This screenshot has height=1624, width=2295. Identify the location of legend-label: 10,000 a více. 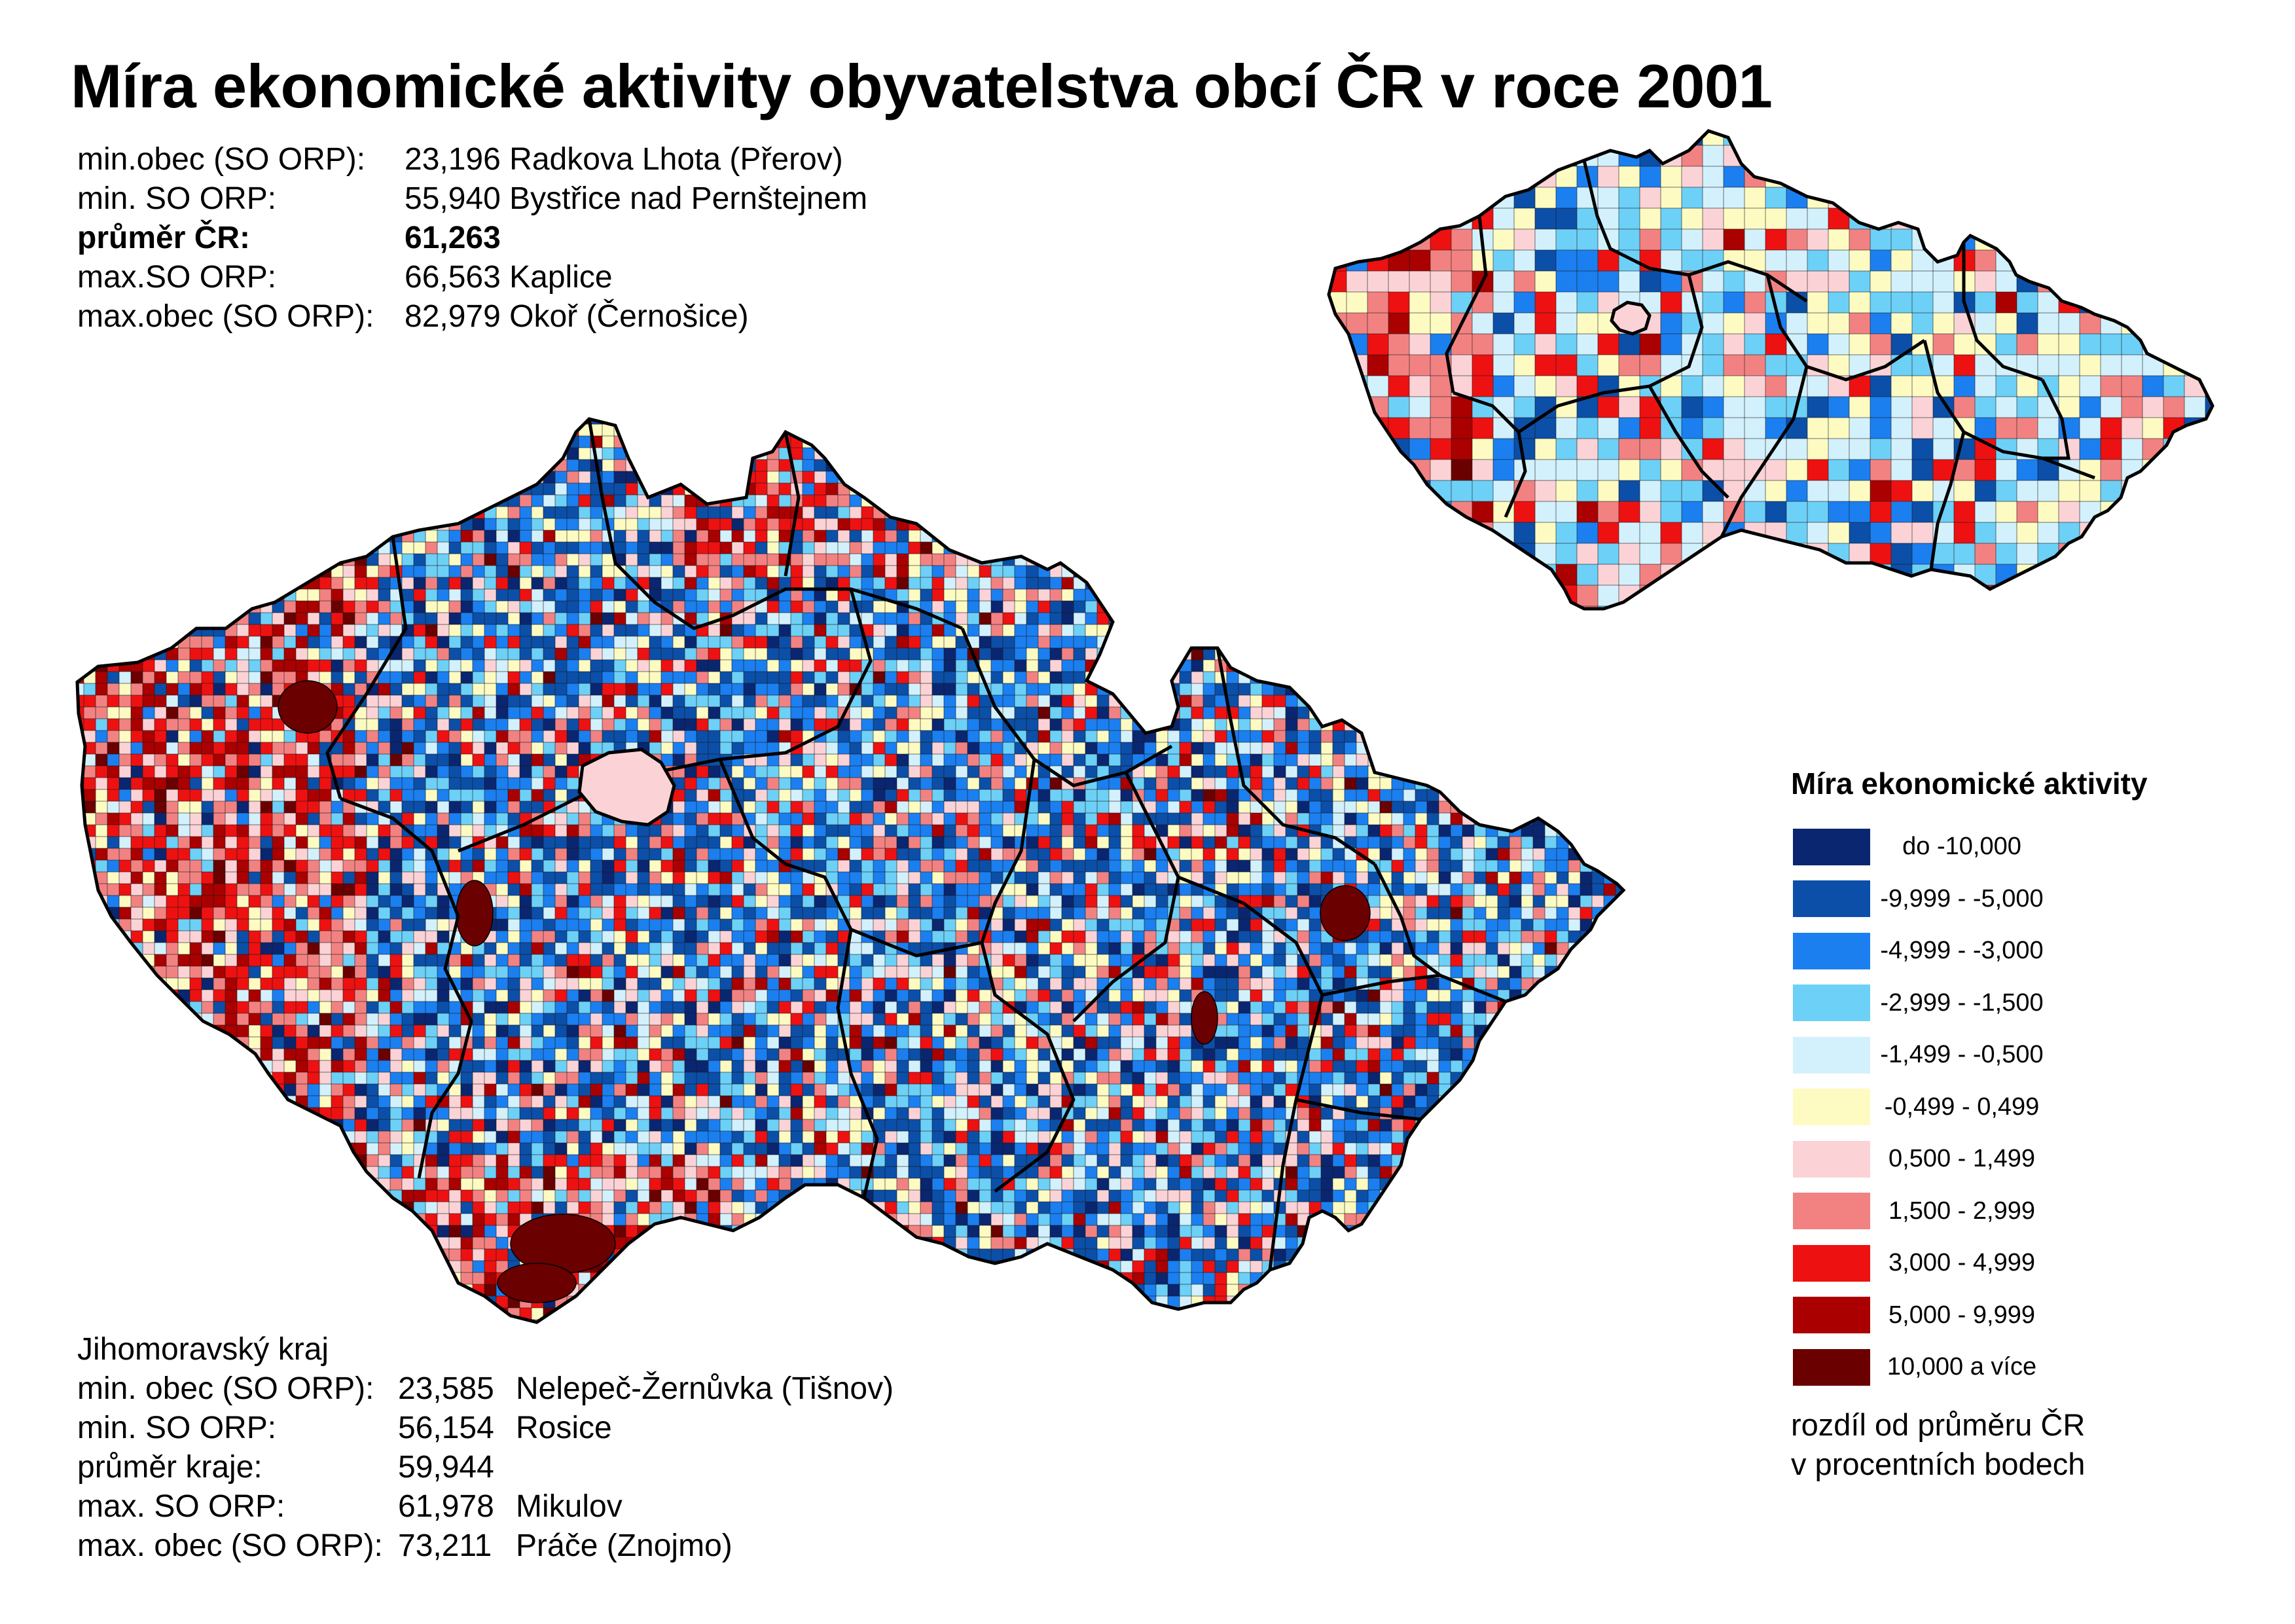
(1962, 1367).